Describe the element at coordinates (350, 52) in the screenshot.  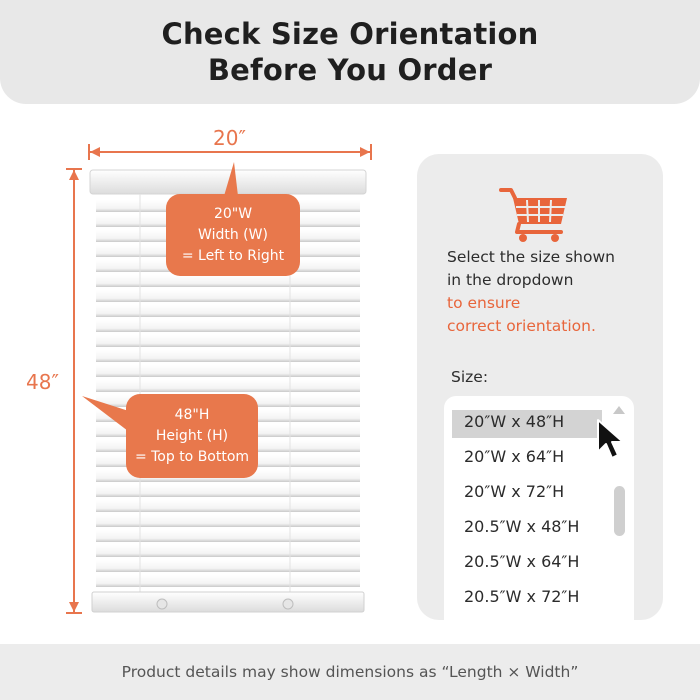
I see `header-banner: Check Size Orientation Before You Order` at that location.